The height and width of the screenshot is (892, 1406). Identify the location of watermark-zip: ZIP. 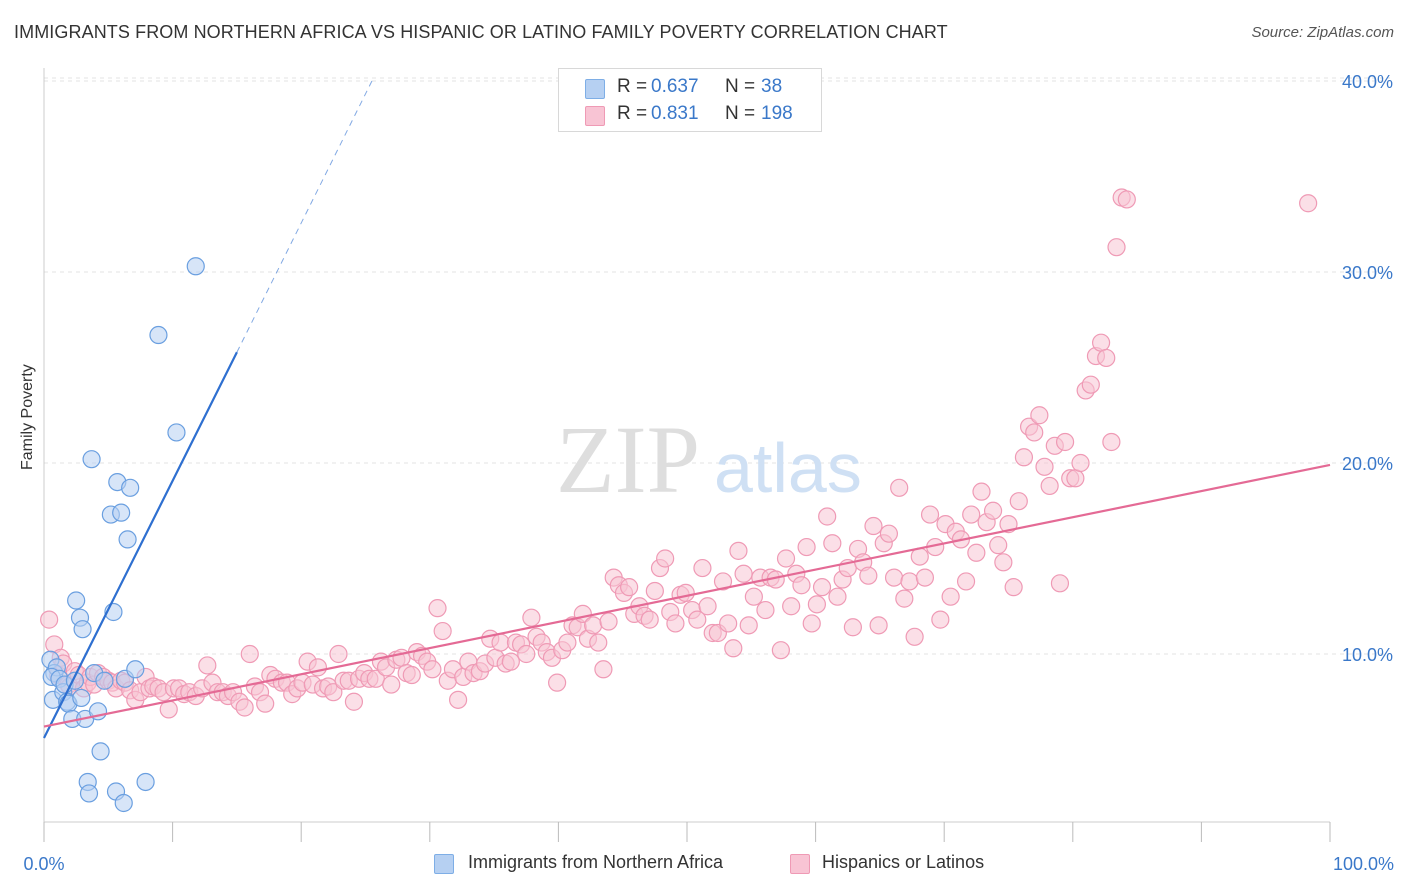
(628, 459).